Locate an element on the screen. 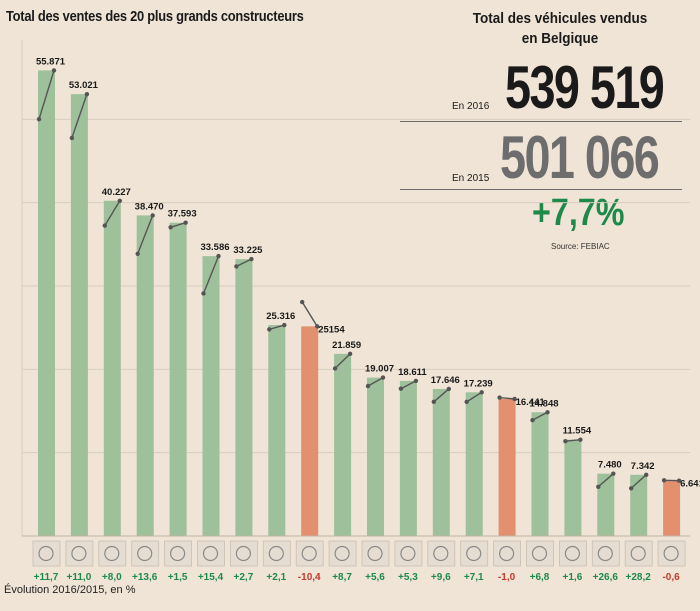 The width and height of the screenshot is (700, 611). evolution-label: +7,1 is located at coordinates (474, 577).